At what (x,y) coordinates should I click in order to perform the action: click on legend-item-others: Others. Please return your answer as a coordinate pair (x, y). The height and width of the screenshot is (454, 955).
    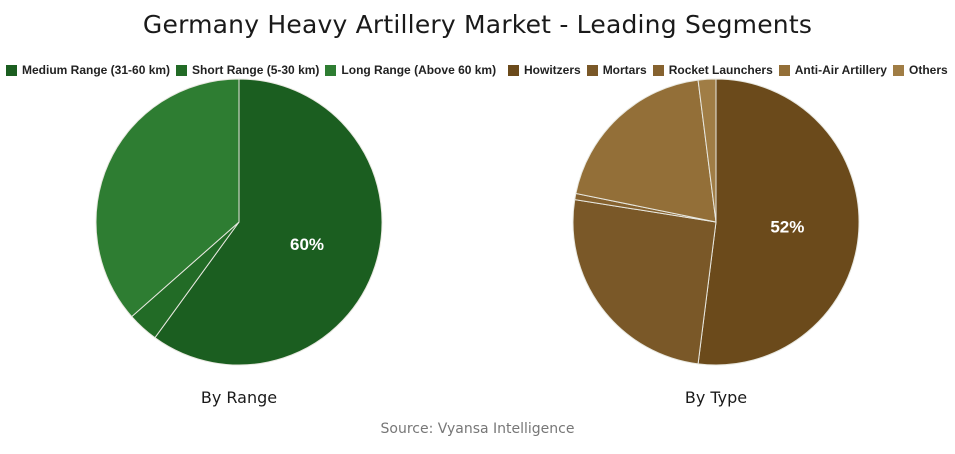
    Looking at the image, I should click on (920, 70).